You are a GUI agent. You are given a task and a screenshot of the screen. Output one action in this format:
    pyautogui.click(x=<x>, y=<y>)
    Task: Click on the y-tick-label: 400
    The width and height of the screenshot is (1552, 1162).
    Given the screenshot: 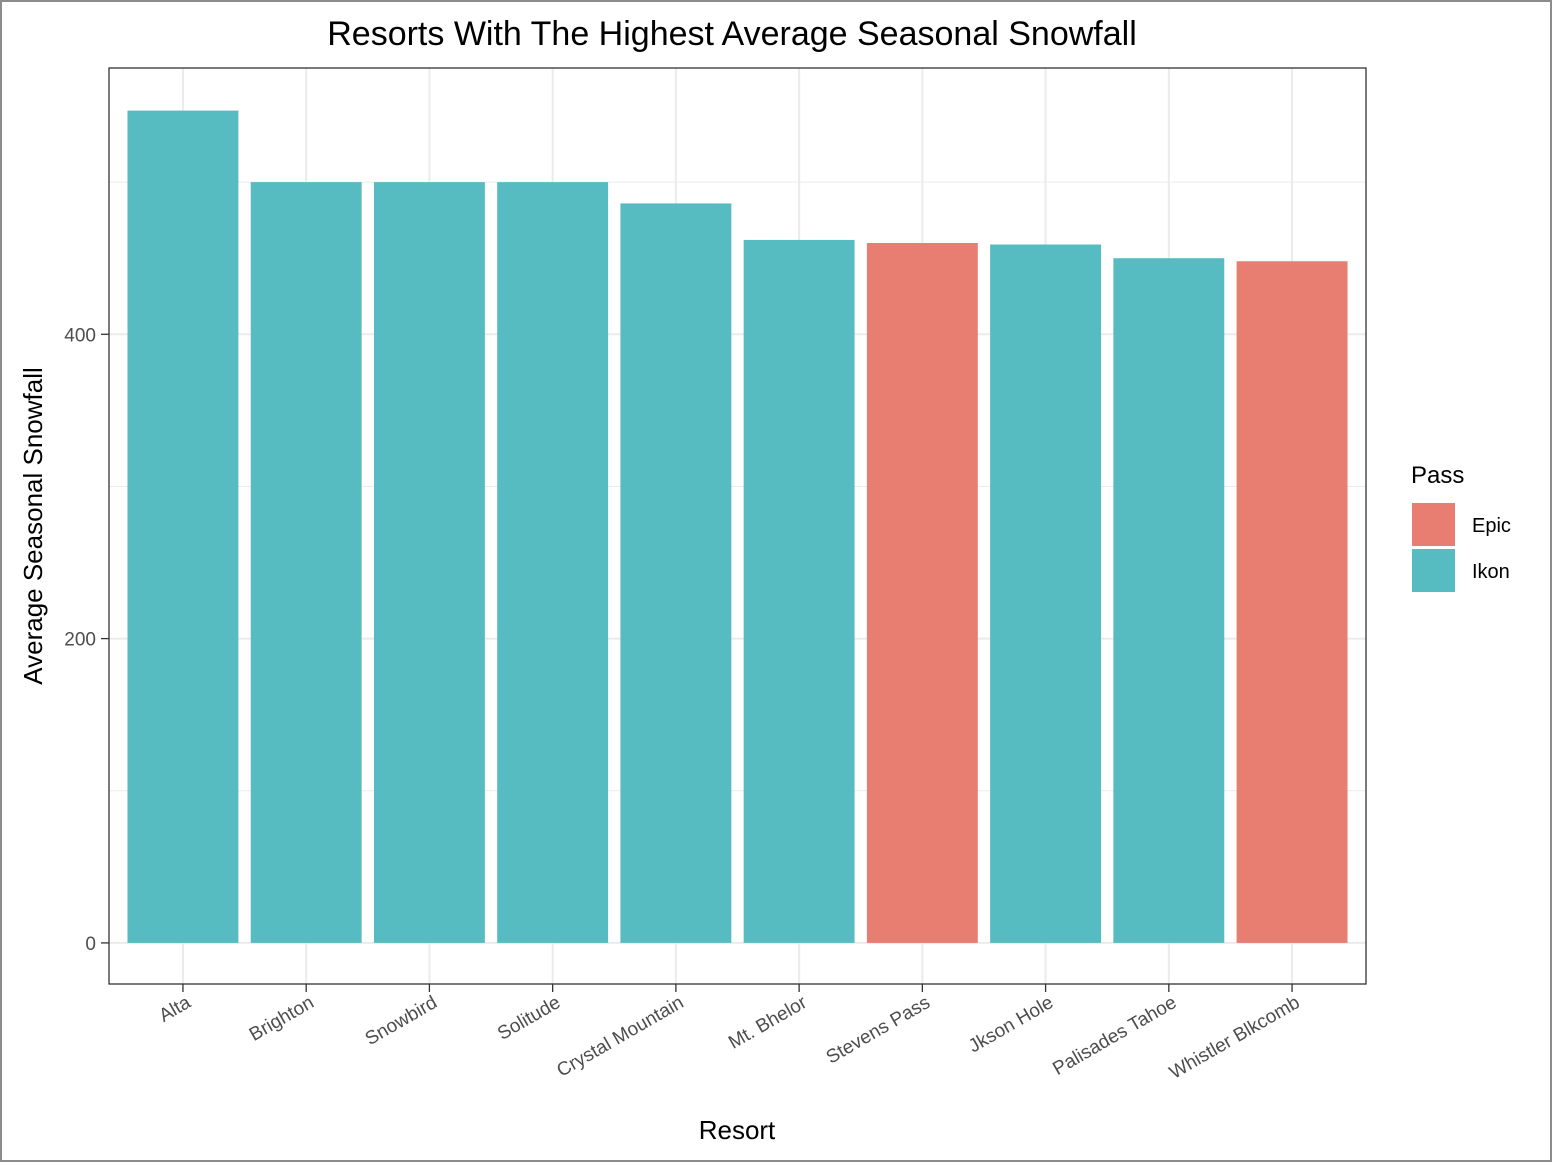 What is the action you would take?
    pyautogui.click(x=80, y=335)
    